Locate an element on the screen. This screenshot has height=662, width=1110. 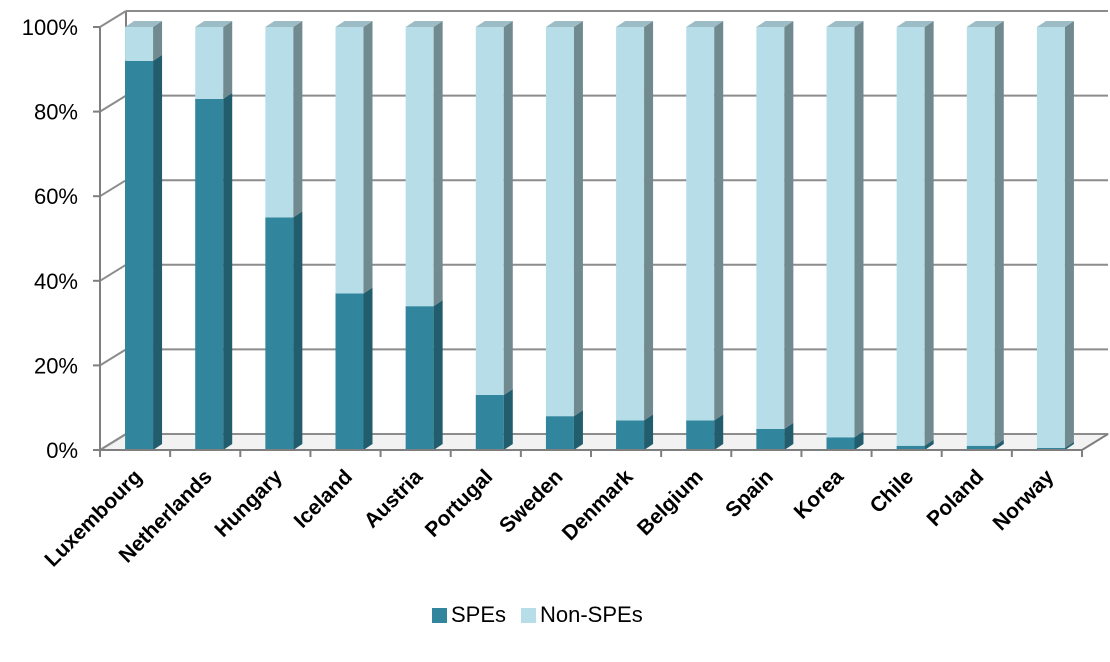
x-tick-label: Denmark is located at coordinates (598, 505).